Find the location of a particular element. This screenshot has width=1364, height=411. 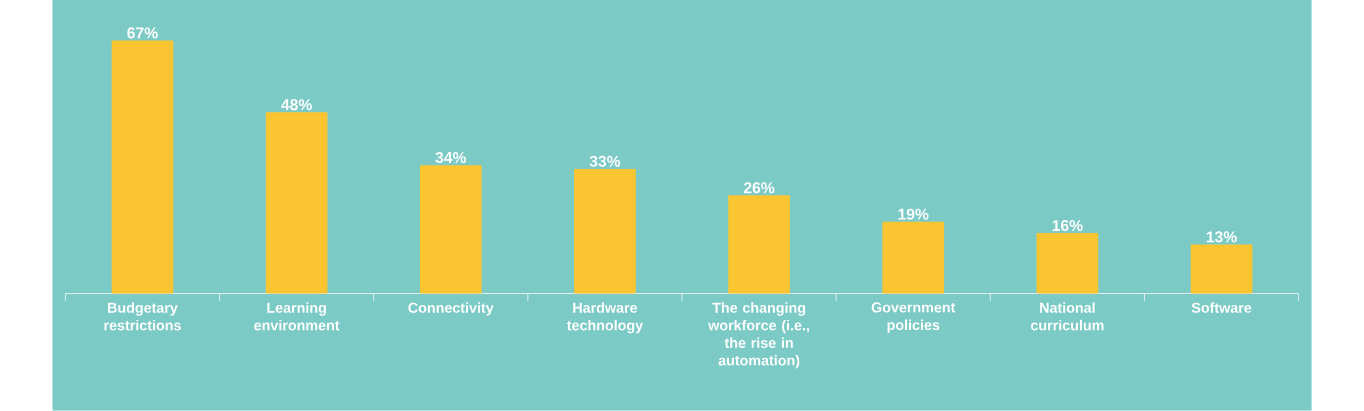

data-label: 16% is located at coordinates (1067, 226).